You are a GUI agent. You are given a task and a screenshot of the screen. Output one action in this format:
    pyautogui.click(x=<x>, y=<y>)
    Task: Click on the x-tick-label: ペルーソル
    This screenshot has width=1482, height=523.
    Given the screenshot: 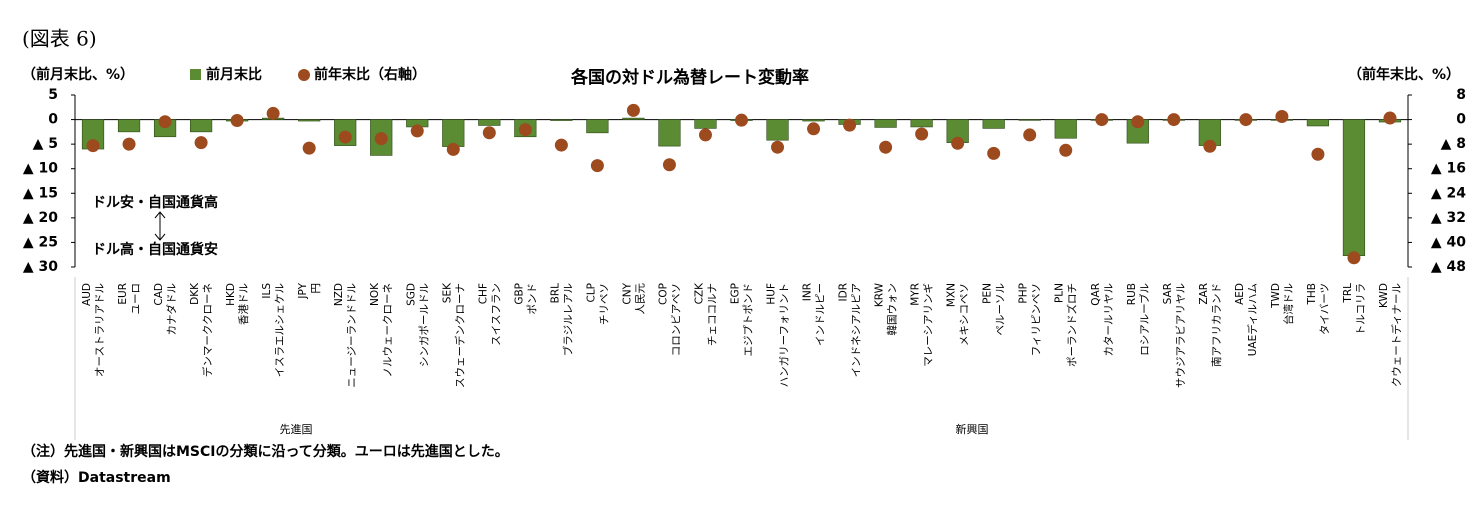 What is the action you would take?
    pyautogui.click(x=1001, y=309)
    